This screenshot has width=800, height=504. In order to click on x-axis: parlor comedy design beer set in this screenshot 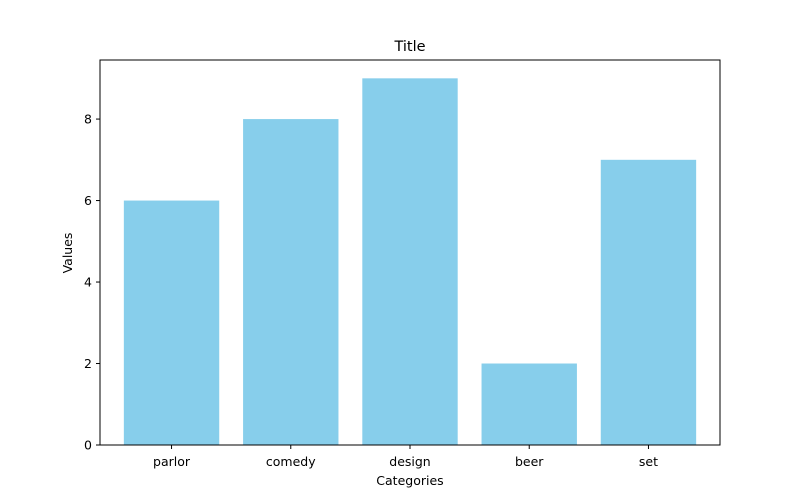, I will do `click(405, 457)`.